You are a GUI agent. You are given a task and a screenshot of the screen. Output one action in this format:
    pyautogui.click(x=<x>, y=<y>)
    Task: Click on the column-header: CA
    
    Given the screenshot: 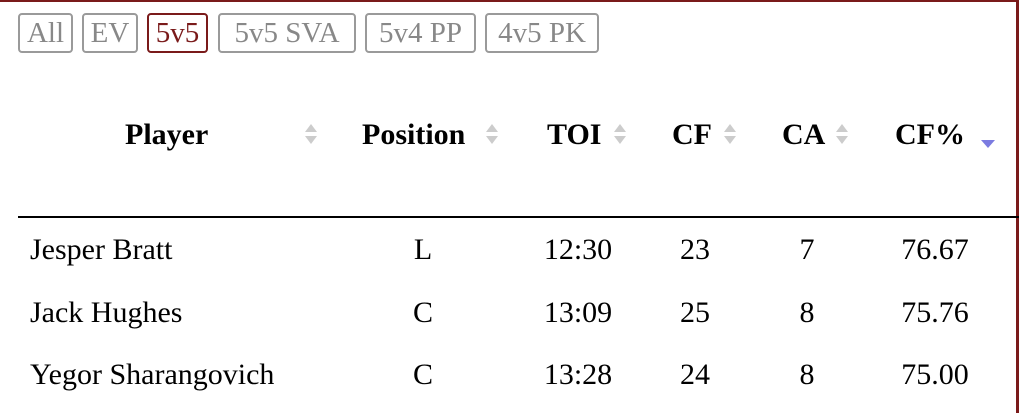 What is the action you would take?
    pyautogui.click(x=818, y=135)
    